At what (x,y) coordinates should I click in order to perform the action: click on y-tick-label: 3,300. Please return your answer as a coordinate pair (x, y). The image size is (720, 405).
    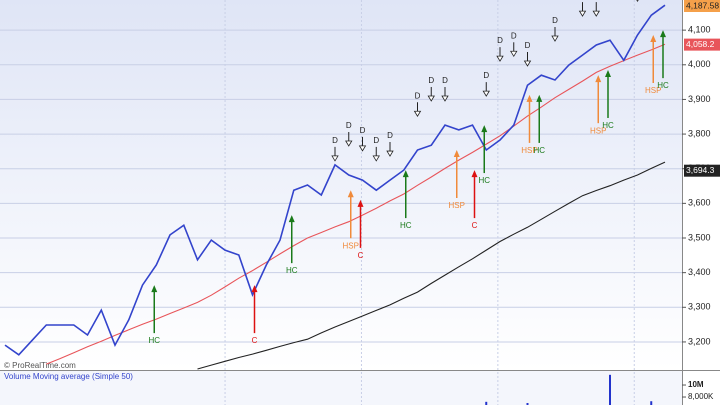
    Looking at the image, I should click on (699, 307).